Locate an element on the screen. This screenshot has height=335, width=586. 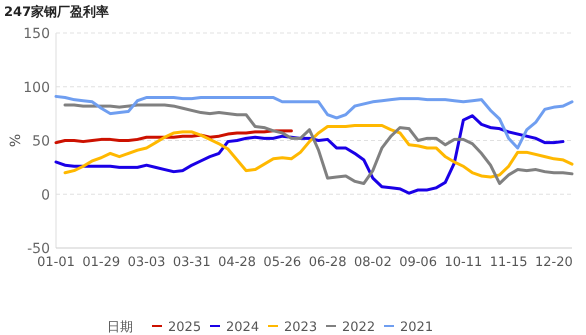
x-tick-label: 03-31 is located at coordinates (191, 262).